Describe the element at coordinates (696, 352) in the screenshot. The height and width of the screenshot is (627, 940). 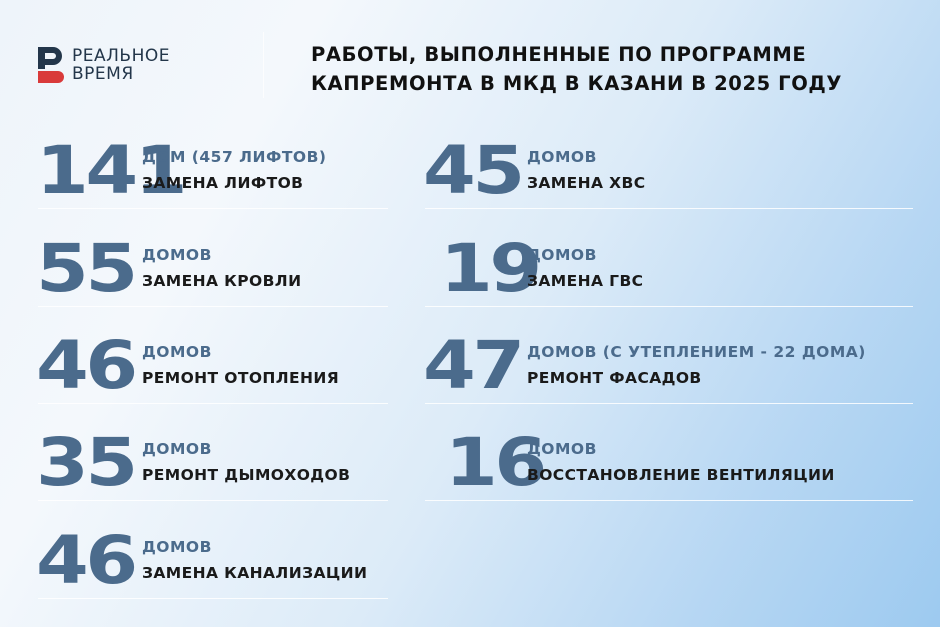
I see `stat-subtitle: ДОМОВ (С УТЕПЛЕНИЕМ - 22 ДОМА)` at that location.